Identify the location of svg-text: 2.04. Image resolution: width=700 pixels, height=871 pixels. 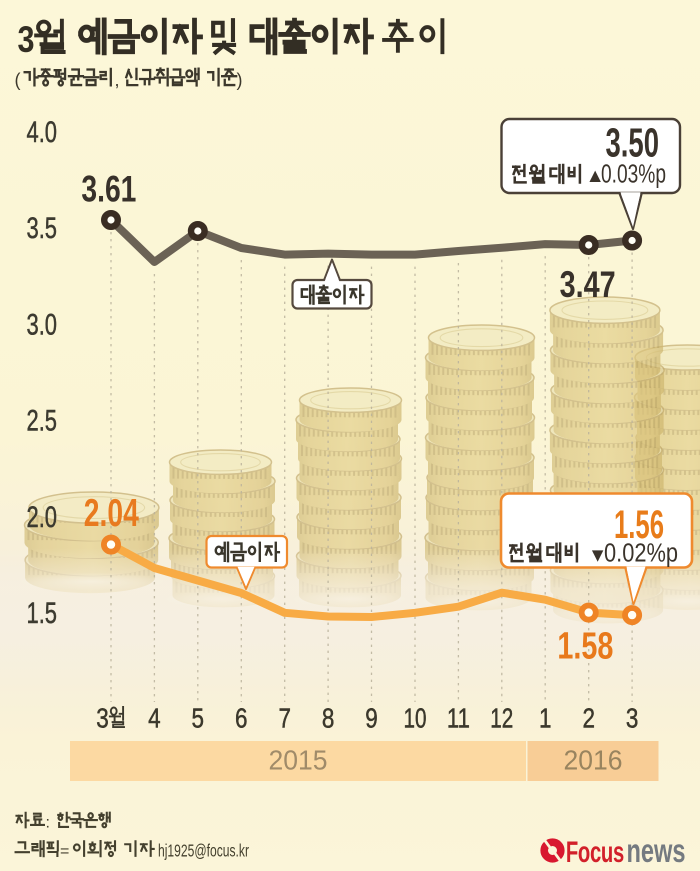
(111, 513).